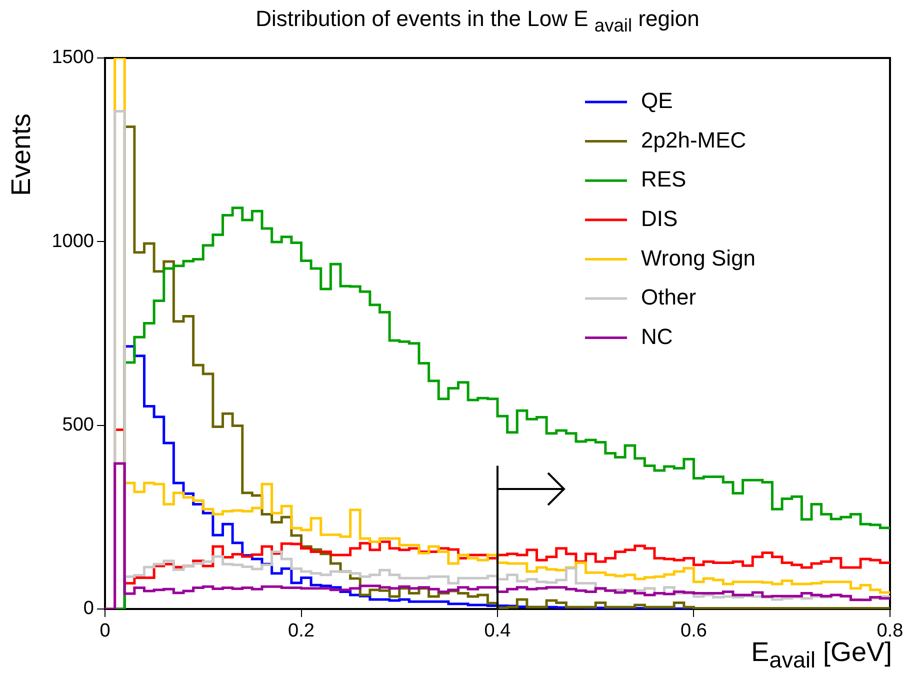 Image resolution: width=907 pixels, height=679 pixels. What do you see at coordinates (88, 609) in the screenshot?
I see `y-tick-label: 0` at bounding box center [88, 609].